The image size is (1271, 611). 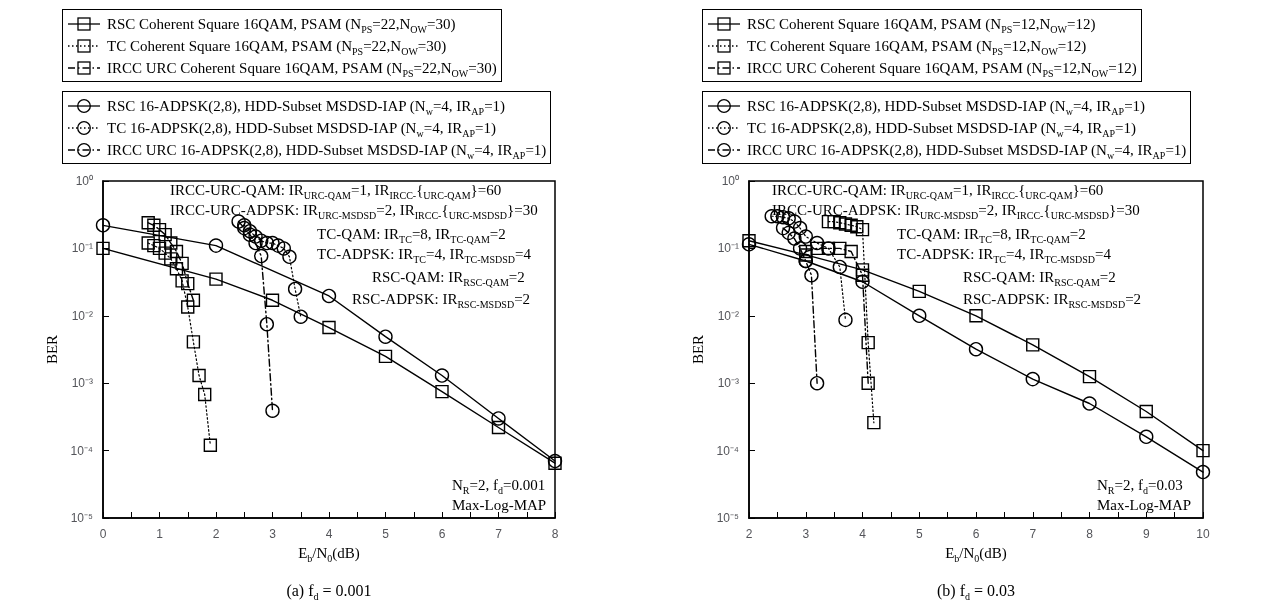 I want to click on legend-label: RSC Coherent Square 16QAM, PSAM (N$_{PS}$=22,N$_{OW}$=30), so click(x=281, y=25).